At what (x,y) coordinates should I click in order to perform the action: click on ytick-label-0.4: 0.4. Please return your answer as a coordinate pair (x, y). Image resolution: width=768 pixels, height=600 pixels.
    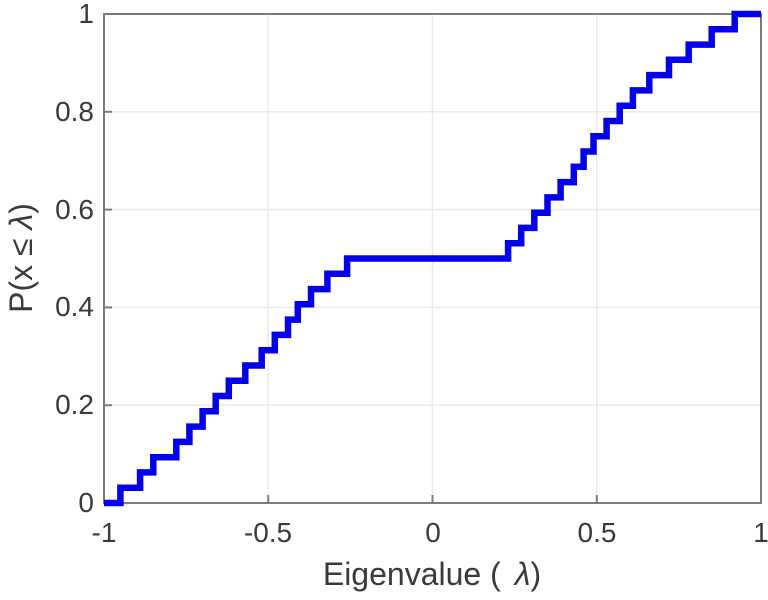
    Looking at the image, I should click on (74, 306).